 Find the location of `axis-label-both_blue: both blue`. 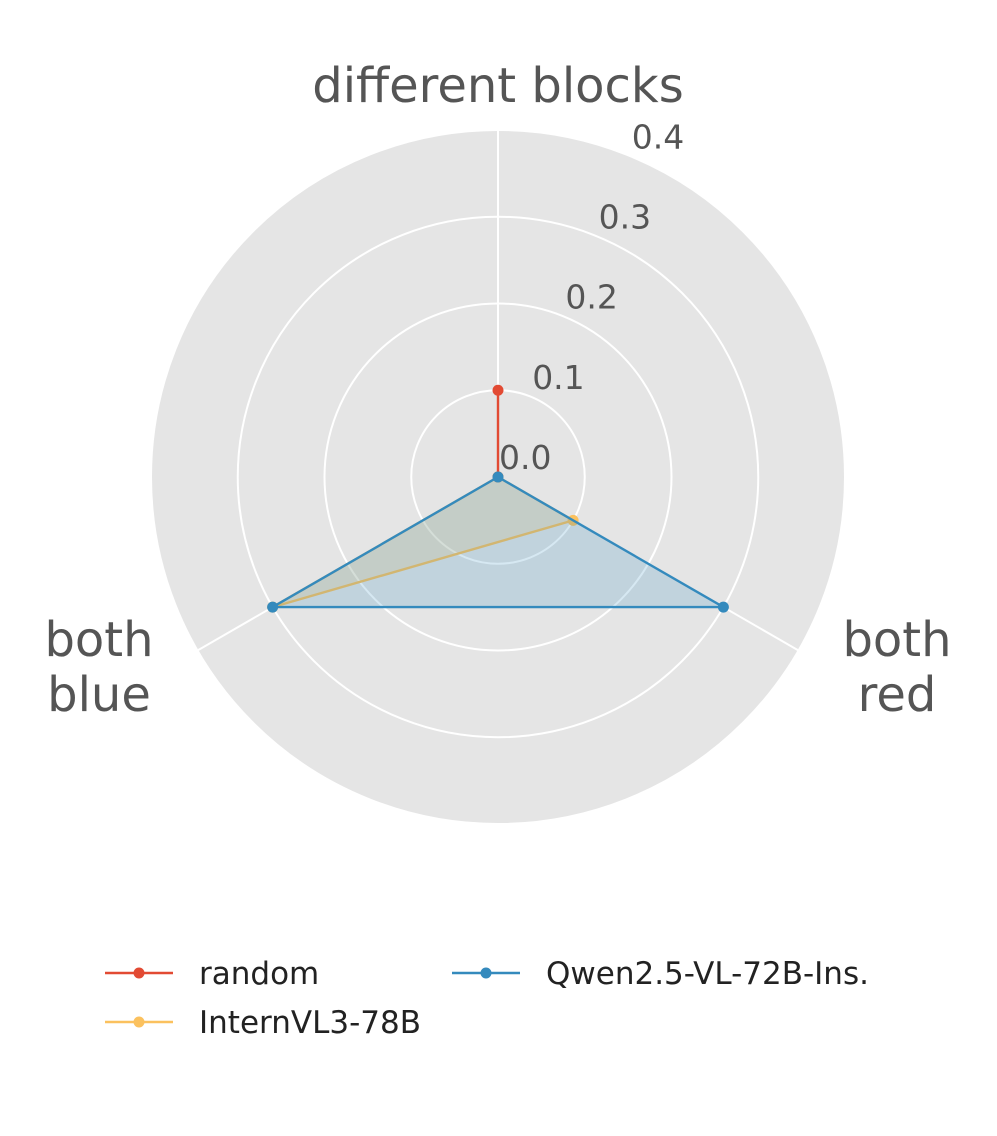

axis-label-both_blue: both blue is located at coordinates (98, 667).